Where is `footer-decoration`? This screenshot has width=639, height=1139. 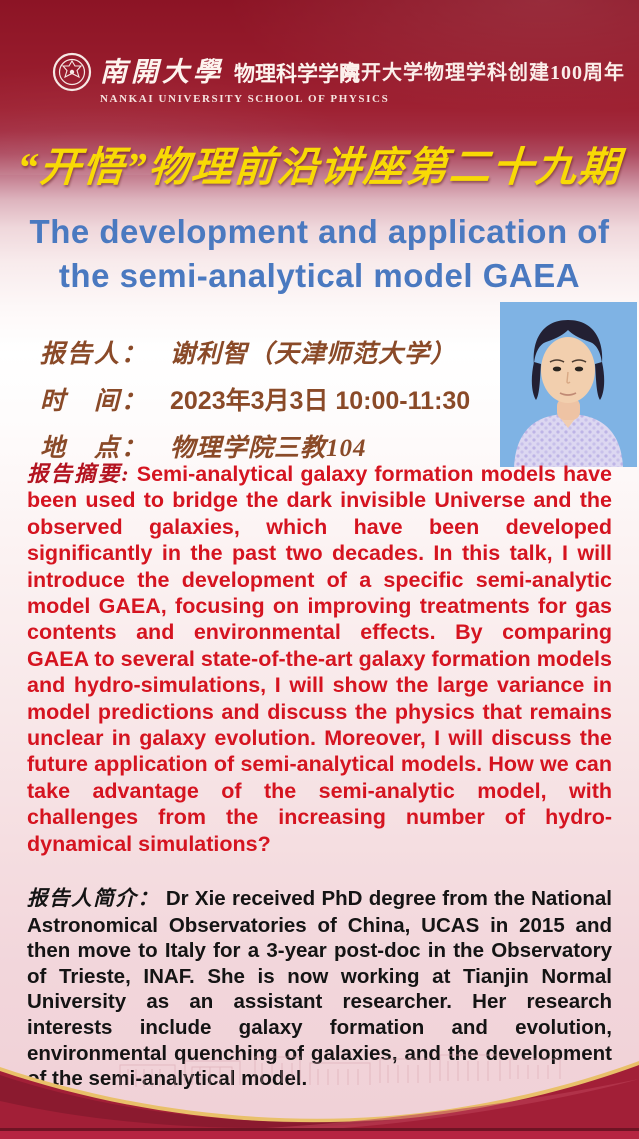 footer-decoration is located at coordinates (319, 1094).